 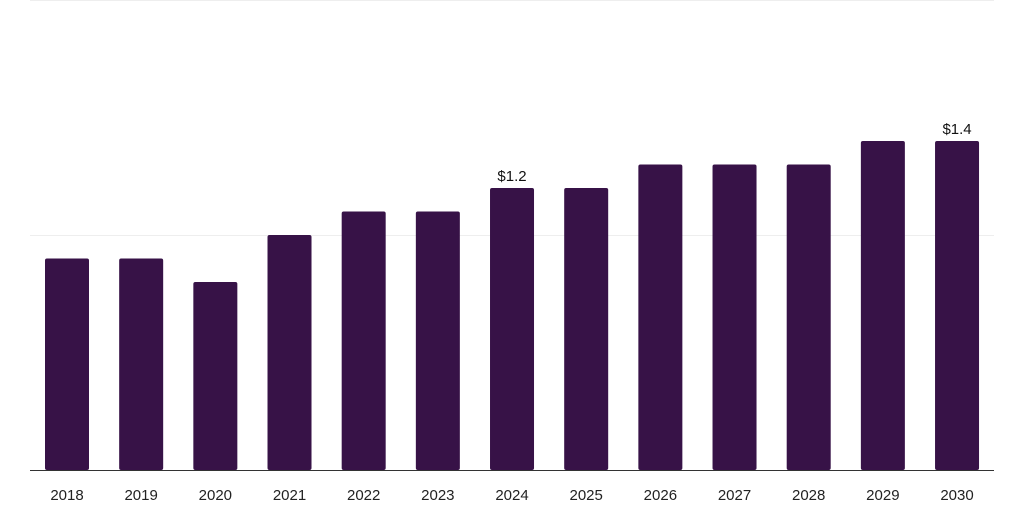 What do you see at coordinates (363, 340) in the screenshot?
I see `bar-2022` at bounding box center [363, 340].